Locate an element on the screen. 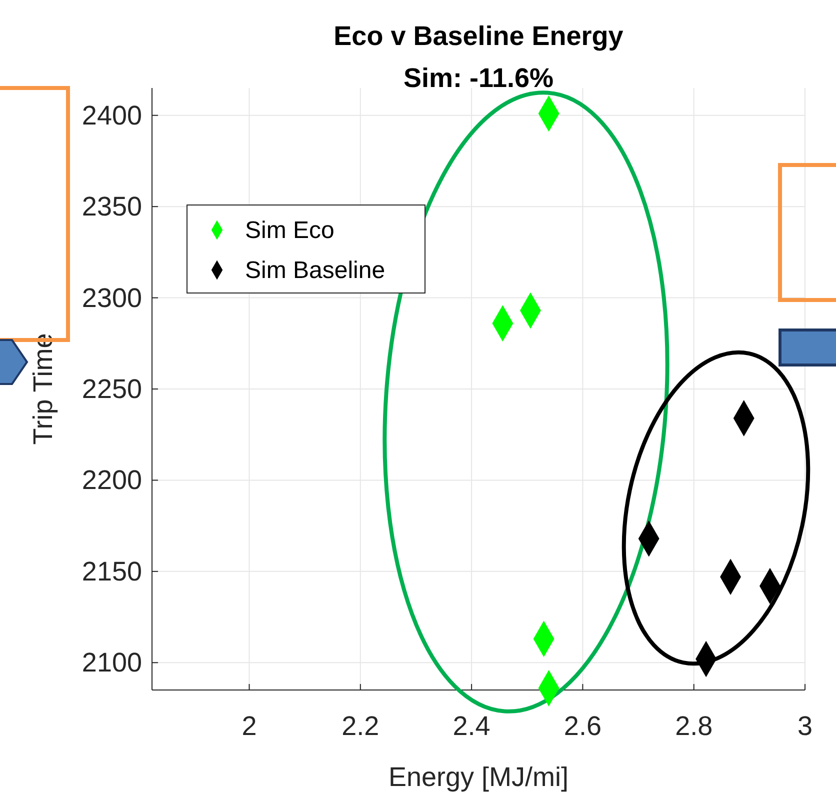  chart-subtitle: Sim: -11.6% is located at coordinates (478, 78).